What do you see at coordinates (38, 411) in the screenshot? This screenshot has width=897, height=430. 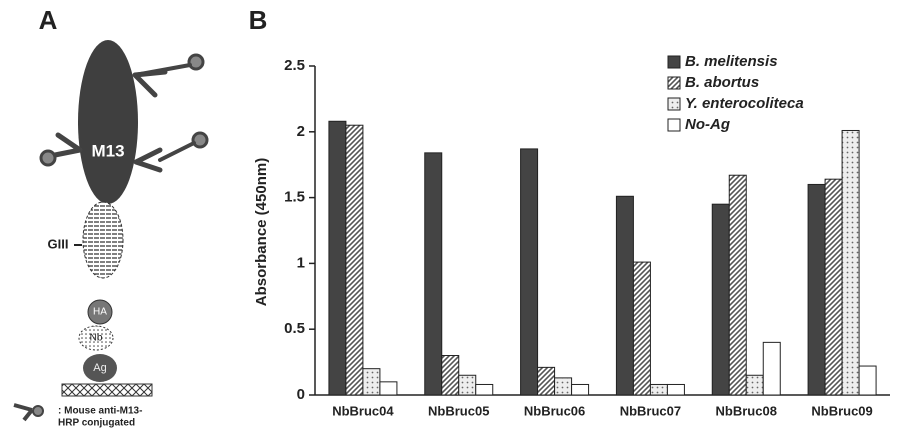 I see `legend-icon-dot` at bounding box center [38, 411].